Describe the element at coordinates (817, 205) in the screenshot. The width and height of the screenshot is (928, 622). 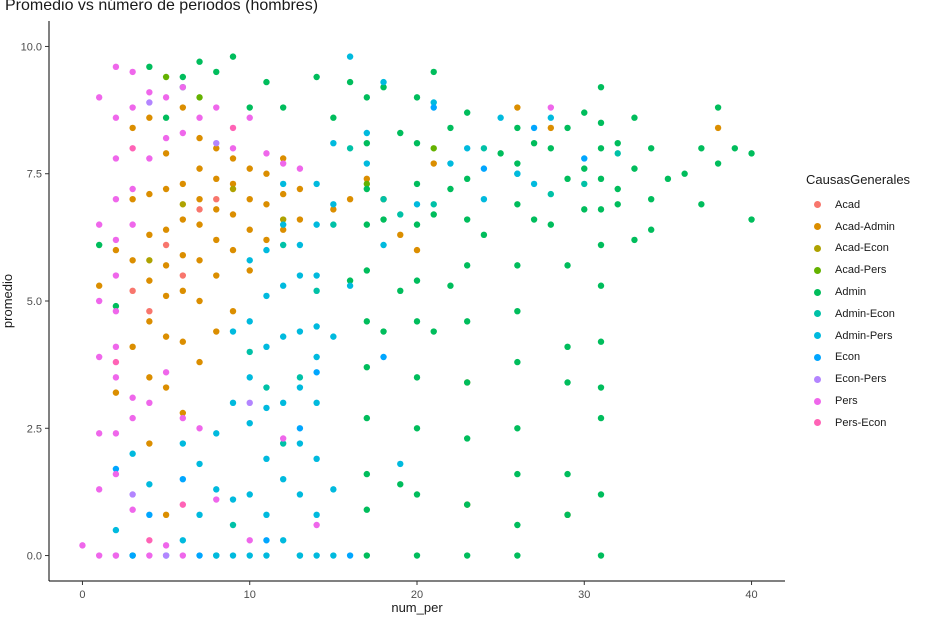
I see `legend-key-acad` at that location.